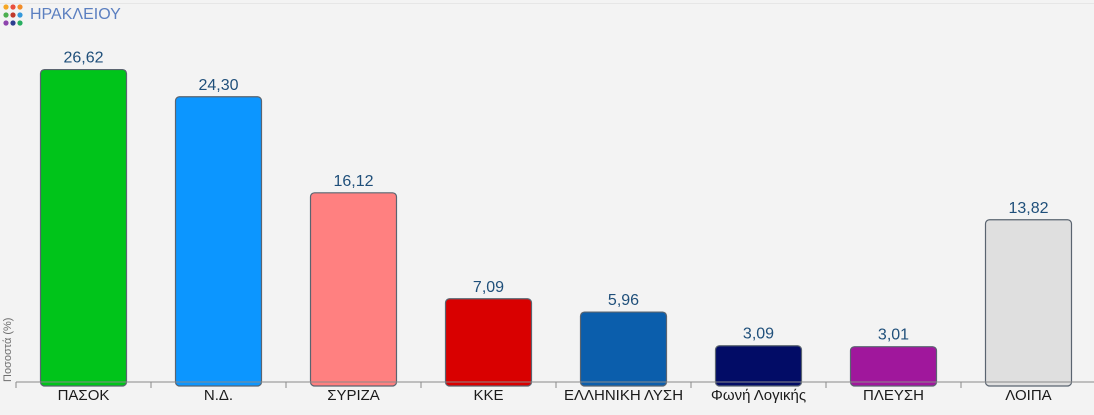 The image size is (1094, 415). Describe the element at coordinates (75, 14) in the screenshot. I see `chart-title: ΗΡΑΚΛΕΙΟΥ` at that location.